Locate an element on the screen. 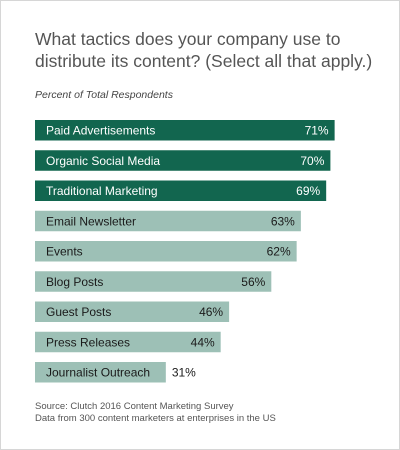 Image resolution: width=400 pixels, height=450 pixels. category-label: Guest Posts is located at coordinates (78, 312).